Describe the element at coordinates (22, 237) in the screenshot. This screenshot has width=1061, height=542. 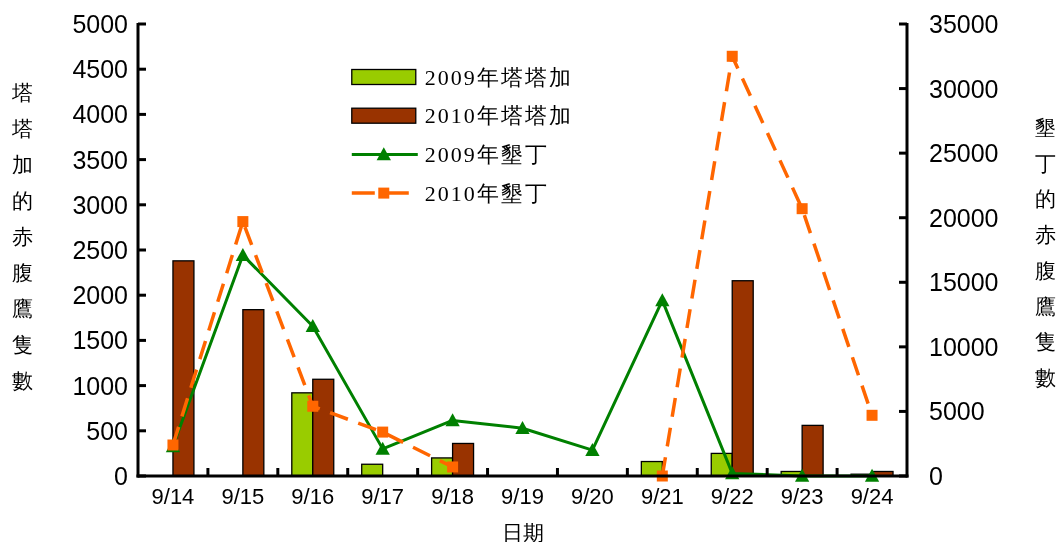
I see `ylabel: 塔塔加的赤腹鷹隻數` at that location.